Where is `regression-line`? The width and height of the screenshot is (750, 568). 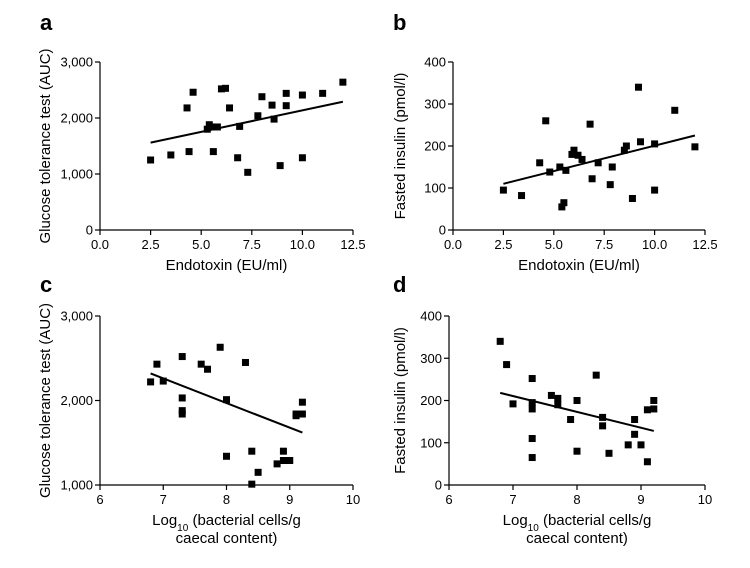 regression-line is located at coordinates (577, 411).